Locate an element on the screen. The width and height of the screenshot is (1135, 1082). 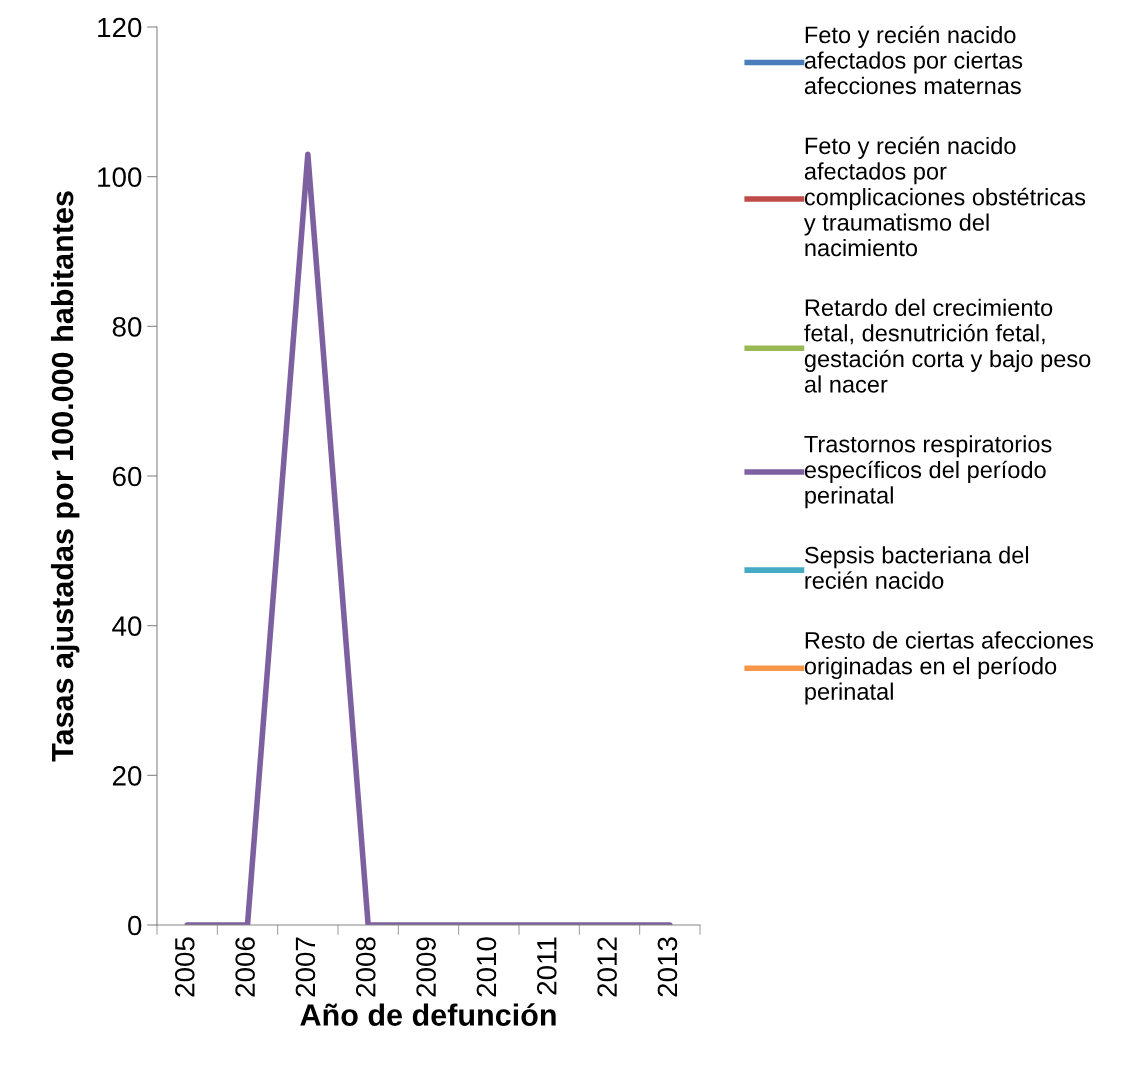
y-tick-label: 0 is located at coordinates (135, 925).